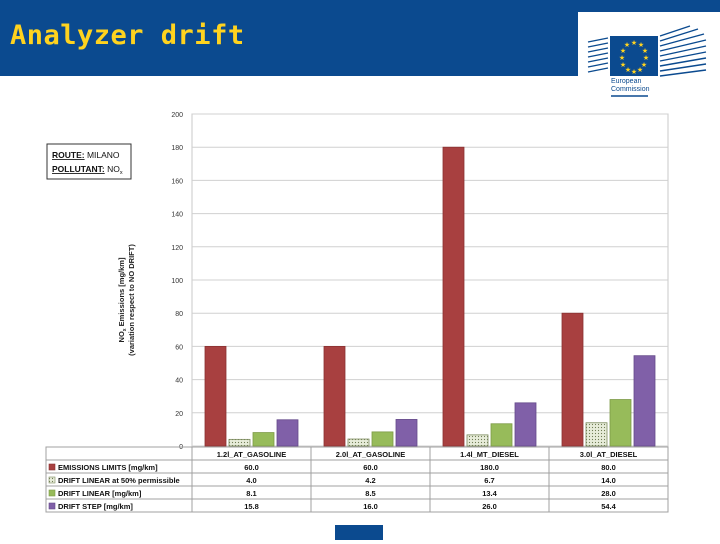  Describe the element at coordinates (108, 467) in the screenshot. I see `legend-entry: EMISSIONS LIMITS [mg/km]` at that location.